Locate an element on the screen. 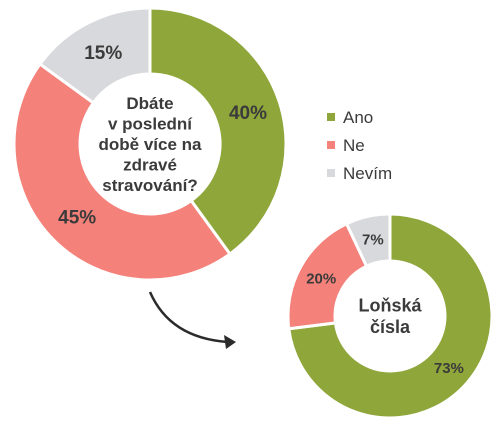  center-label-line: Dbáte is located at coordinates (149, 103).